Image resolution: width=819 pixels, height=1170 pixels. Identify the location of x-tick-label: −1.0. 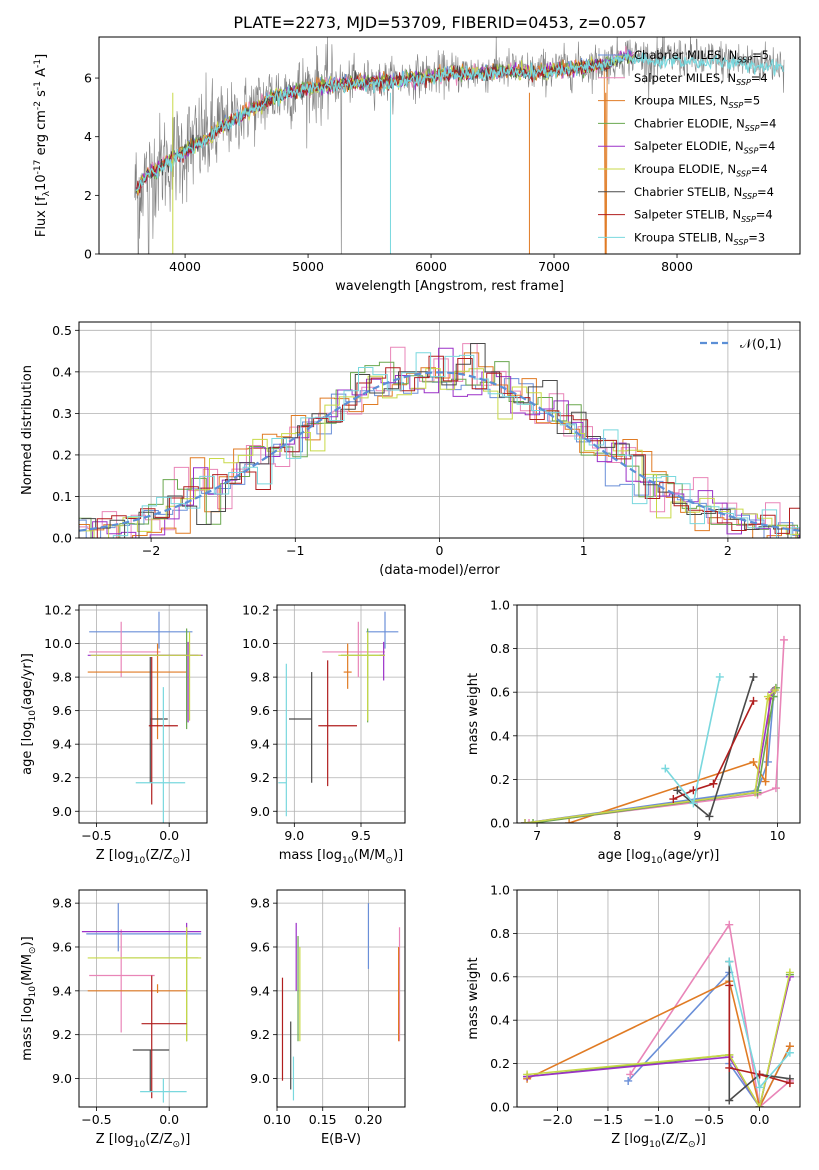
(658, 1119).